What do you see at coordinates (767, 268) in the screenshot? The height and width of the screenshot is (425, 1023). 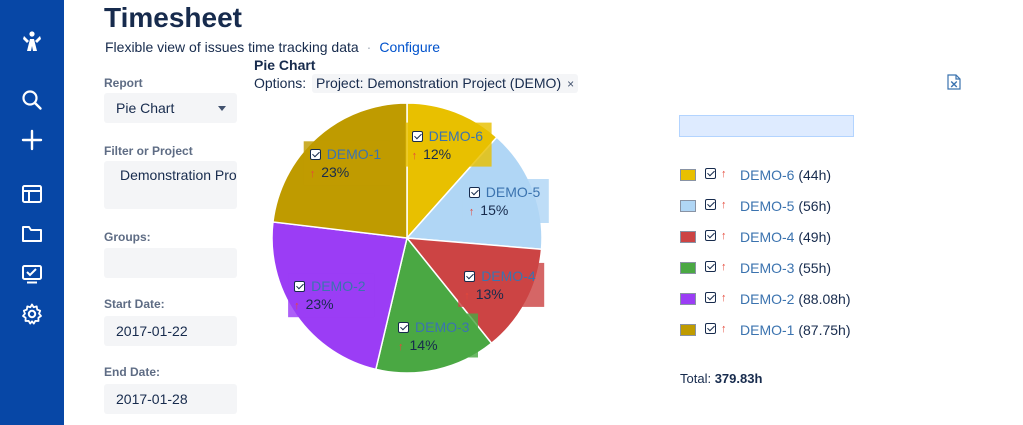 I see `legend-issue-link: DEMO-3` at bounding box center [767, 268].